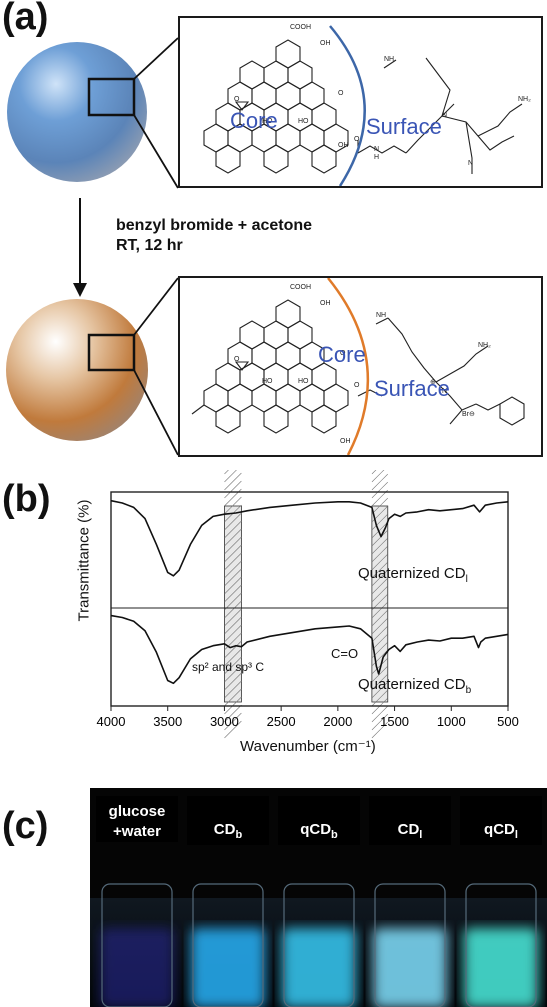 This screenshot has width=547, height=1007. What do you see at coordinates (337, 721) in the screenshot?
I see `x-tick-label: 2000` at bounding box center [337, 721].